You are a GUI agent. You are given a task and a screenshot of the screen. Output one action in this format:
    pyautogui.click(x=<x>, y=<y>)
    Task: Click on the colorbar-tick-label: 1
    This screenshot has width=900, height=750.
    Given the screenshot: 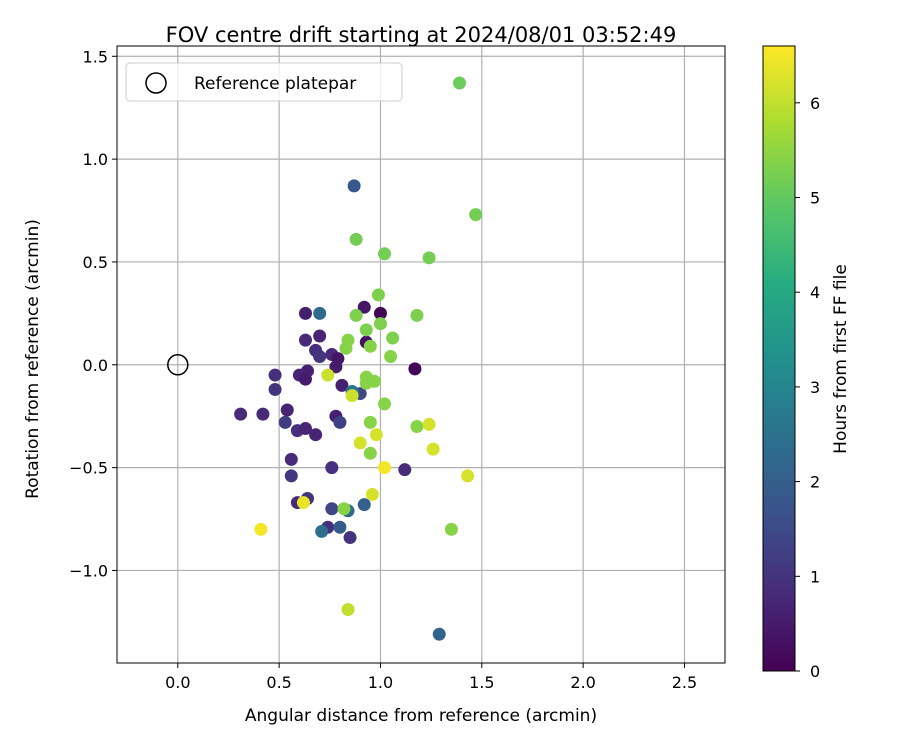 What is the action you would take?
    pyautogui.click(x=815, y=576)
    